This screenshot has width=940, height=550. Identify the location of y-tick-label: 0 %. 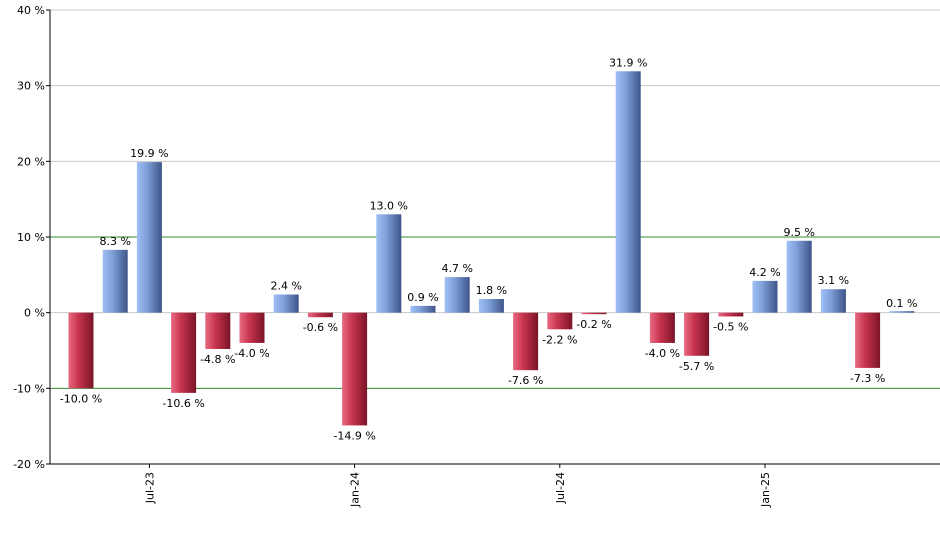
(34, 313).